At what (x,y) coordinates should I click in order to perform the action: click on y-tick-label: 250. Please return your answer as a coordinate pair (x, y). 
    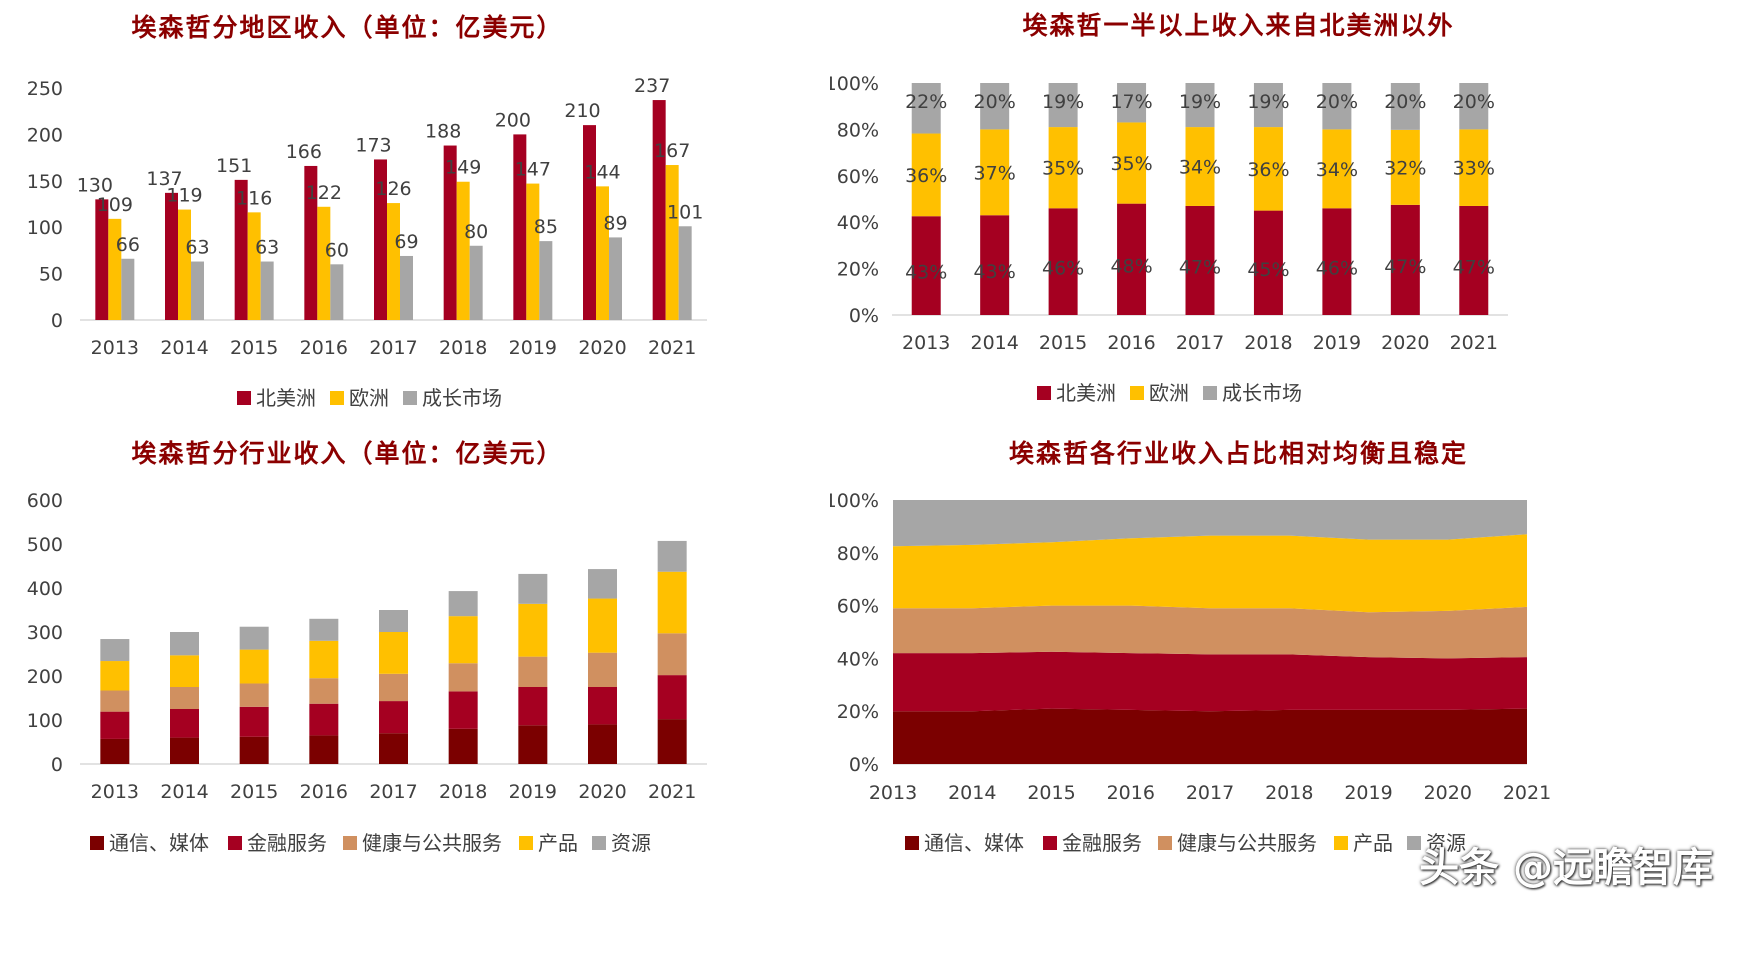
    Looking at the image, I should click on (45, 89).